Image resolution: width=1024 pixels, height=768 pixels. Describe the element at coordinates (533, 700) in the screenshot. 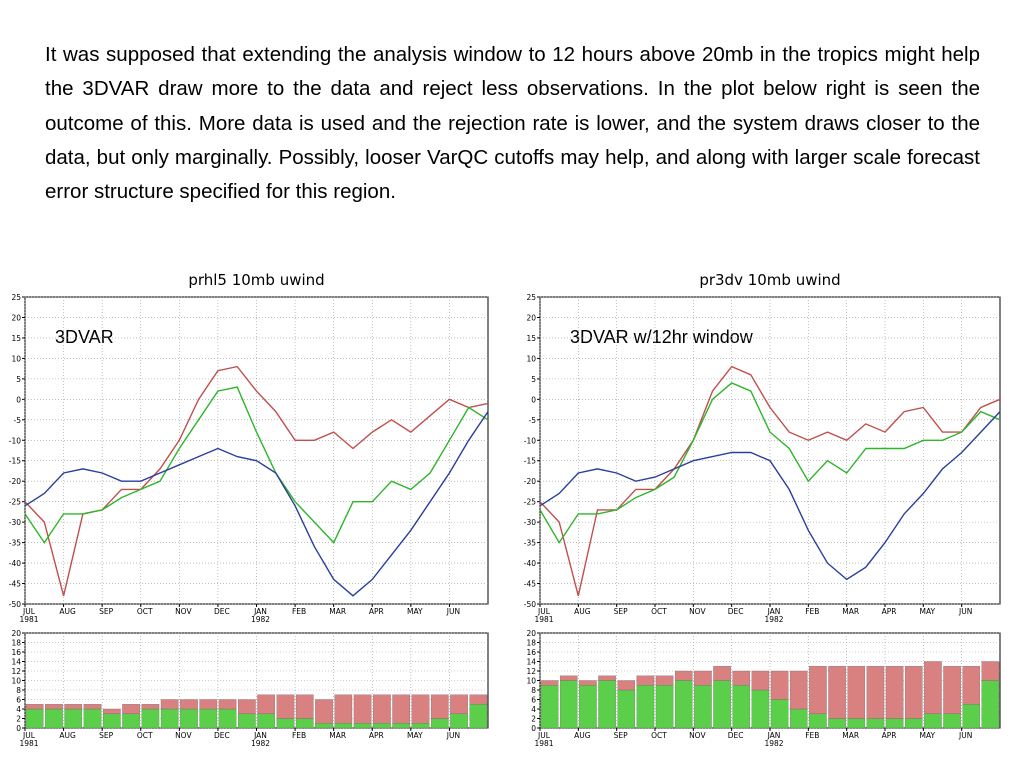

I see `y-tick-label: 6` at that location.